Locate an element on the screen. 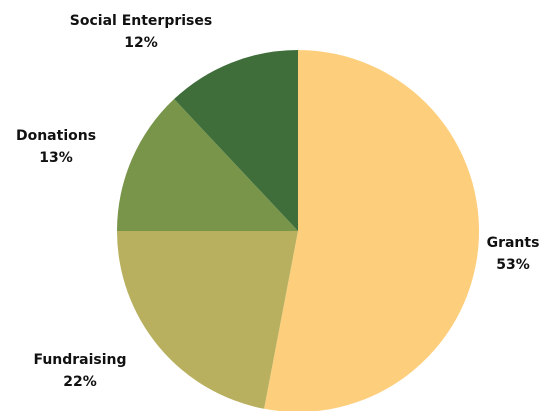 The width and height of the screenshot is (542, 411). pie-slice-donations is located at coordinates (207, 165).